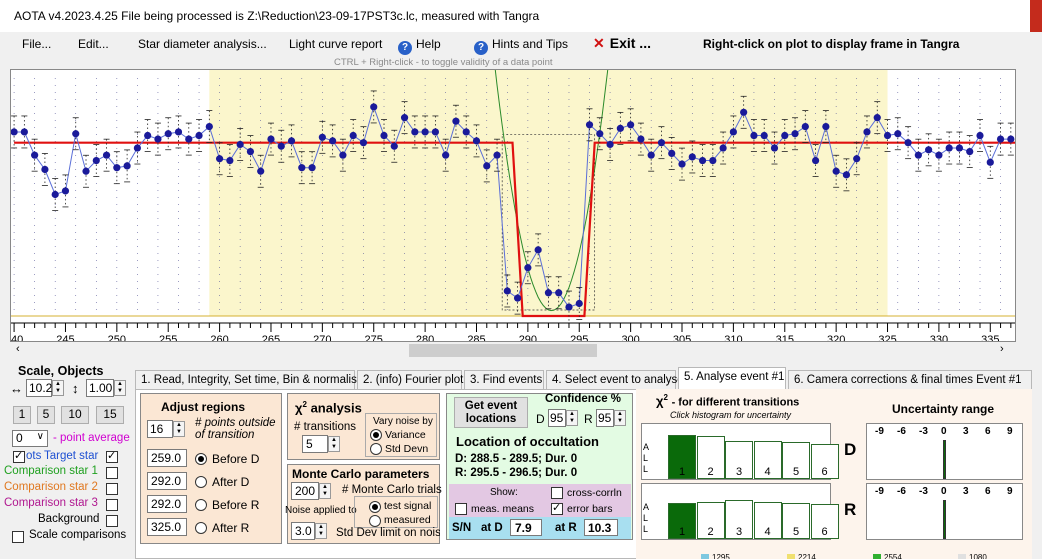 The image size is (1042, 559). Describe the element at coordinates (112, 521) in the screenshot. I see `background-checkbox` at that location.